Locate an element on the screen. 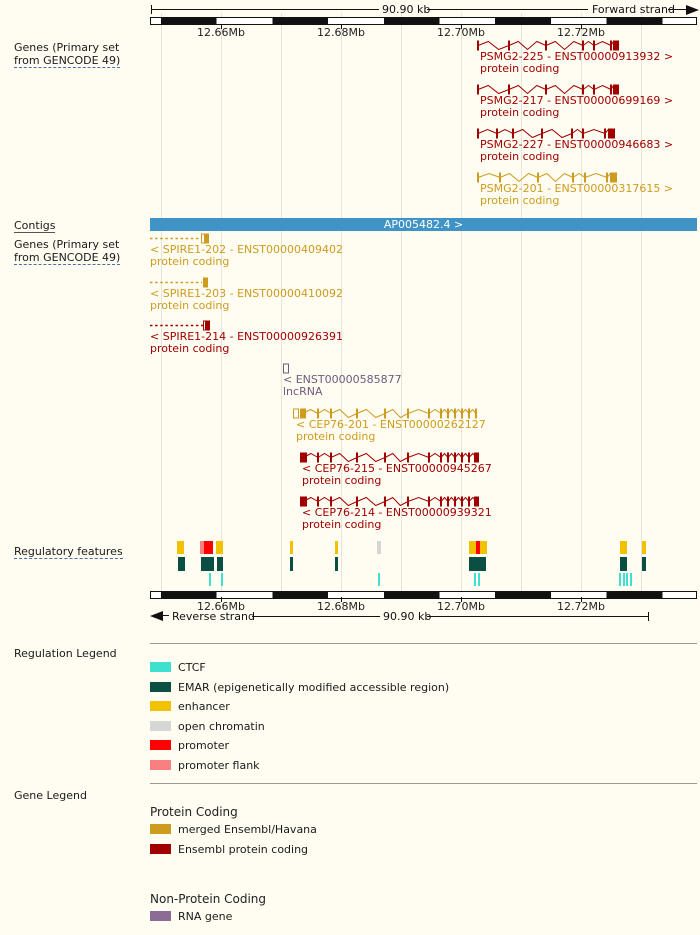 Image resolution: width=700 pixels, height=935 pixels. transcript-label: < CEP76-215 - ENST00000945267 is located at coordinates (397, 468).